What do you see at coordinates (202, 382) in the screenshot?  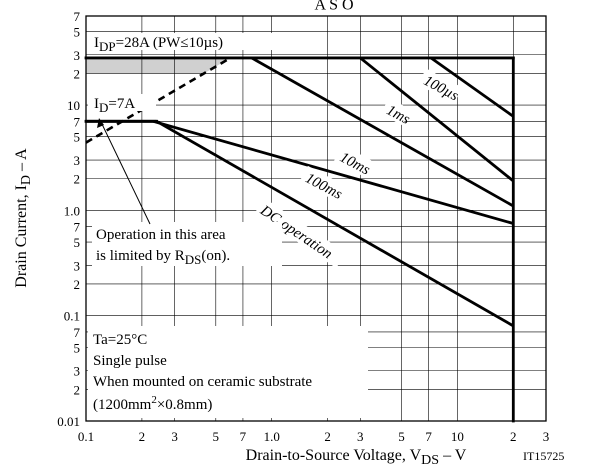 I see `condition-line: When mounted on ceramic substrate` at bounding box center [202, 382].